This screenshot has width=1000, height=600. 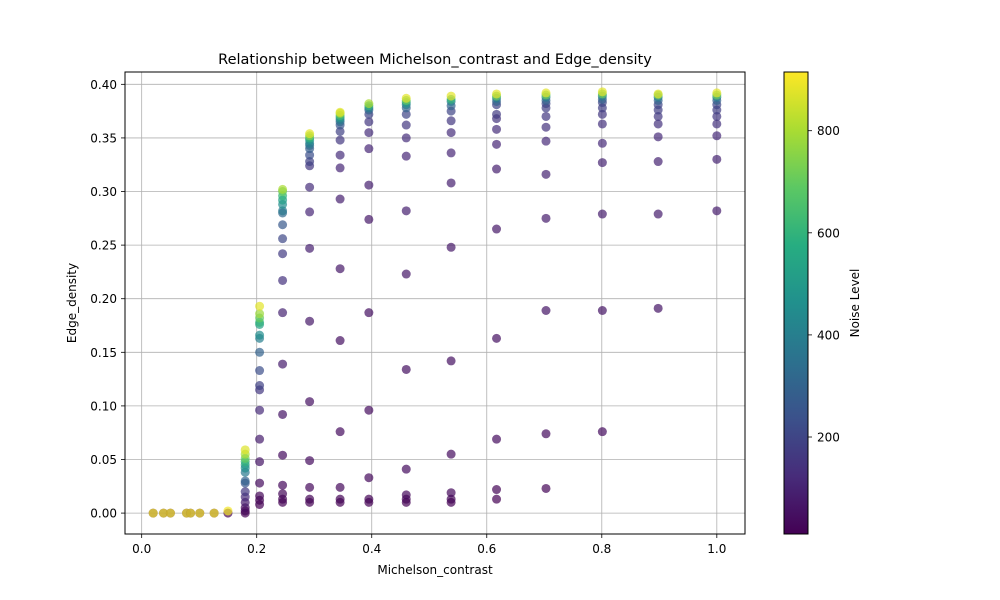 What do you see at coordinates (103, 85) in the screenshot?
I see `y-tick-label: 0.40` at bounding box center [103, 85].